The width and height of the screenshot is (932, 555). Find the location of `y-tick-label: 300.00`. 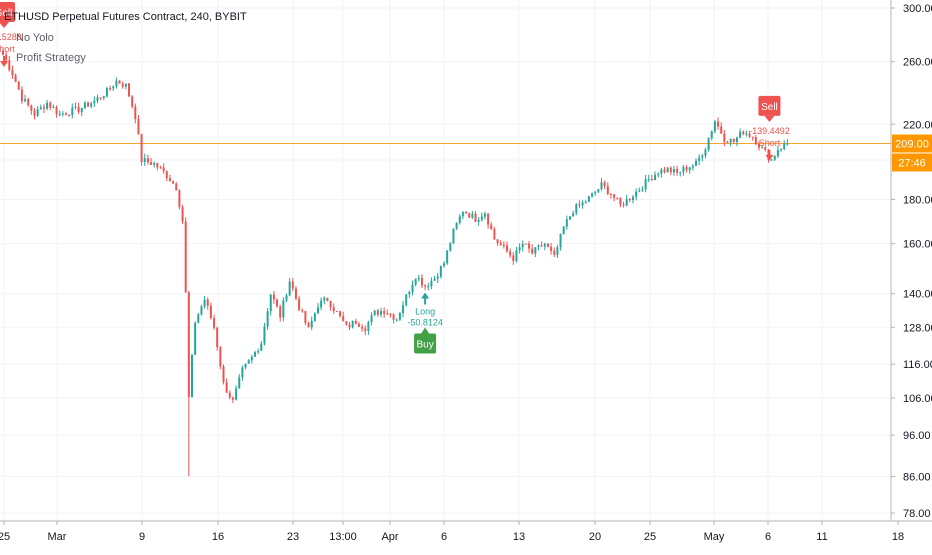

y-tick-label: 300.00 is located at coordinates (917, 9).